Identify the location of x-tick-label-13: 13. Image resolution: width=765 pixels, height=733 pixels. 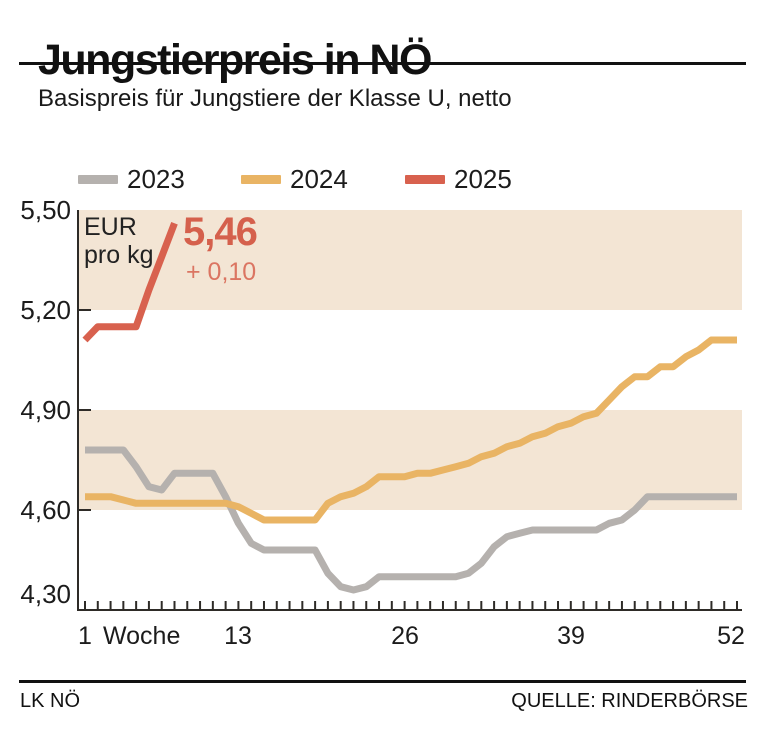
(238, 636).